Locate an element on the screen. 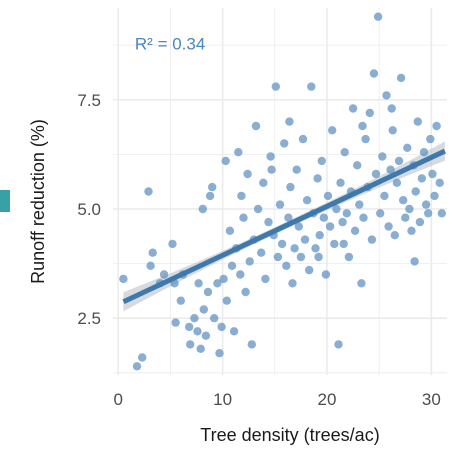 The image size is (454, 461). y-tick-label: 2.5 is located at coordinates (89, 318).